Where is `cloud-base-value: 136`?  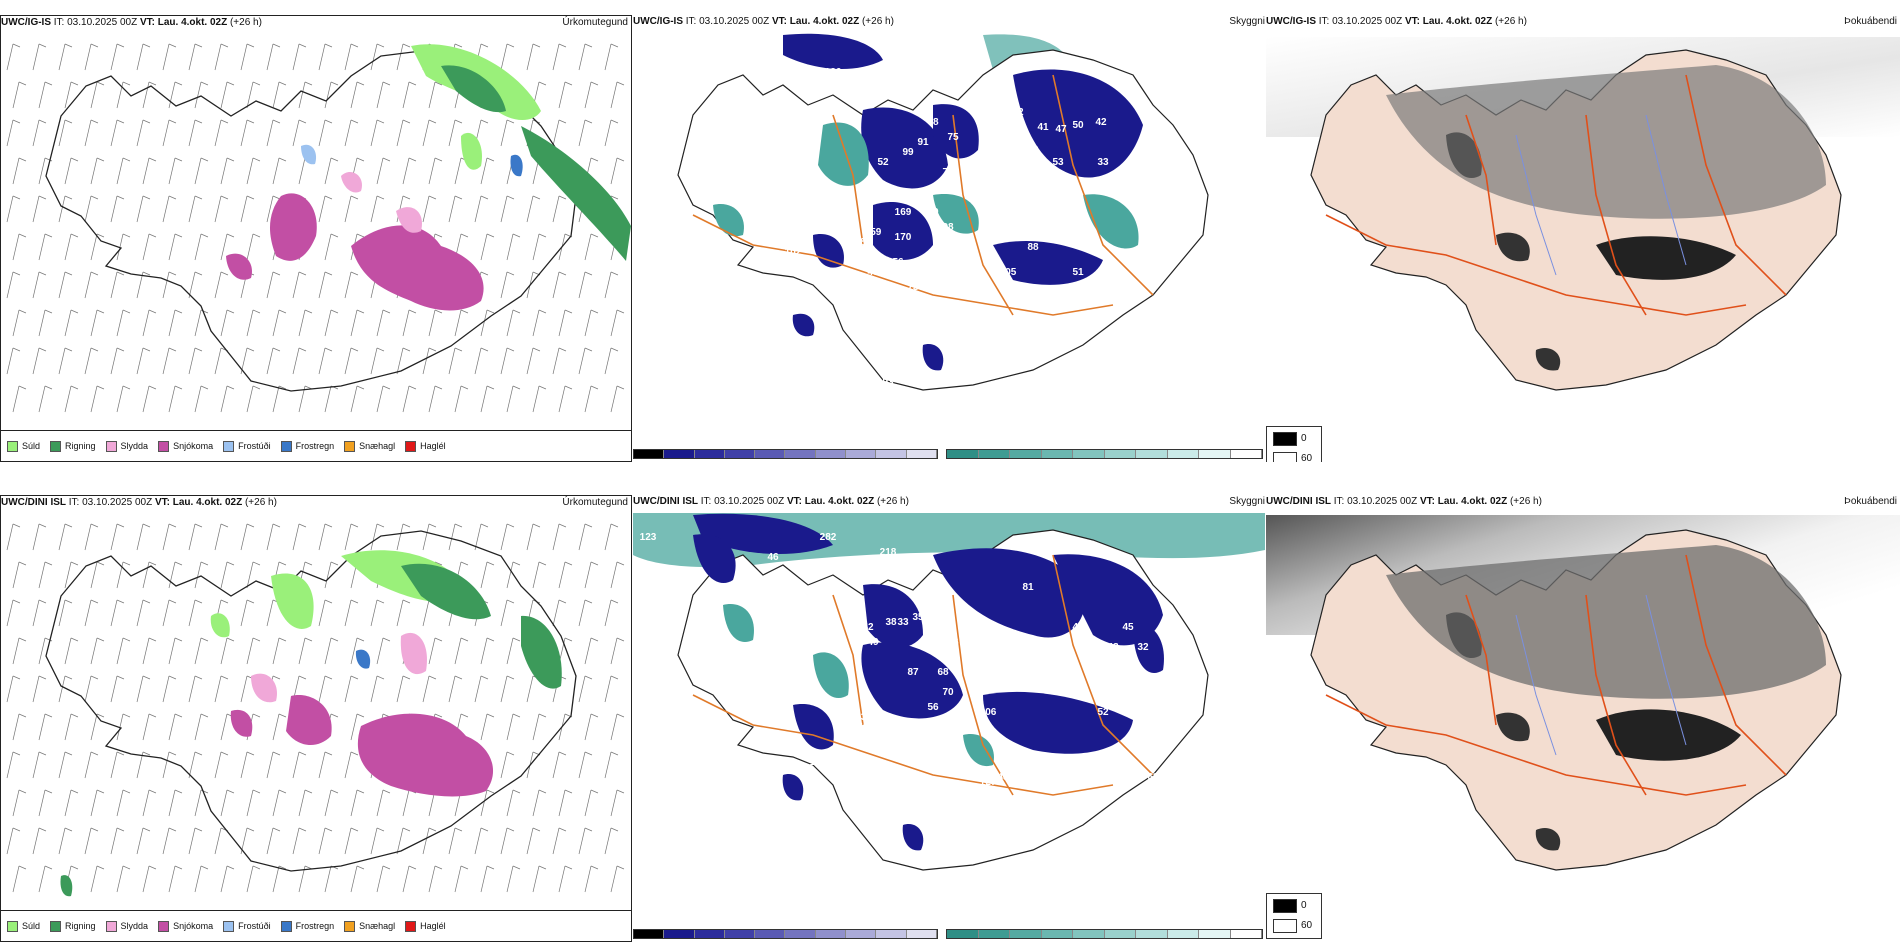
cloud-base-value: 136 is located at coordinates (833, 72).